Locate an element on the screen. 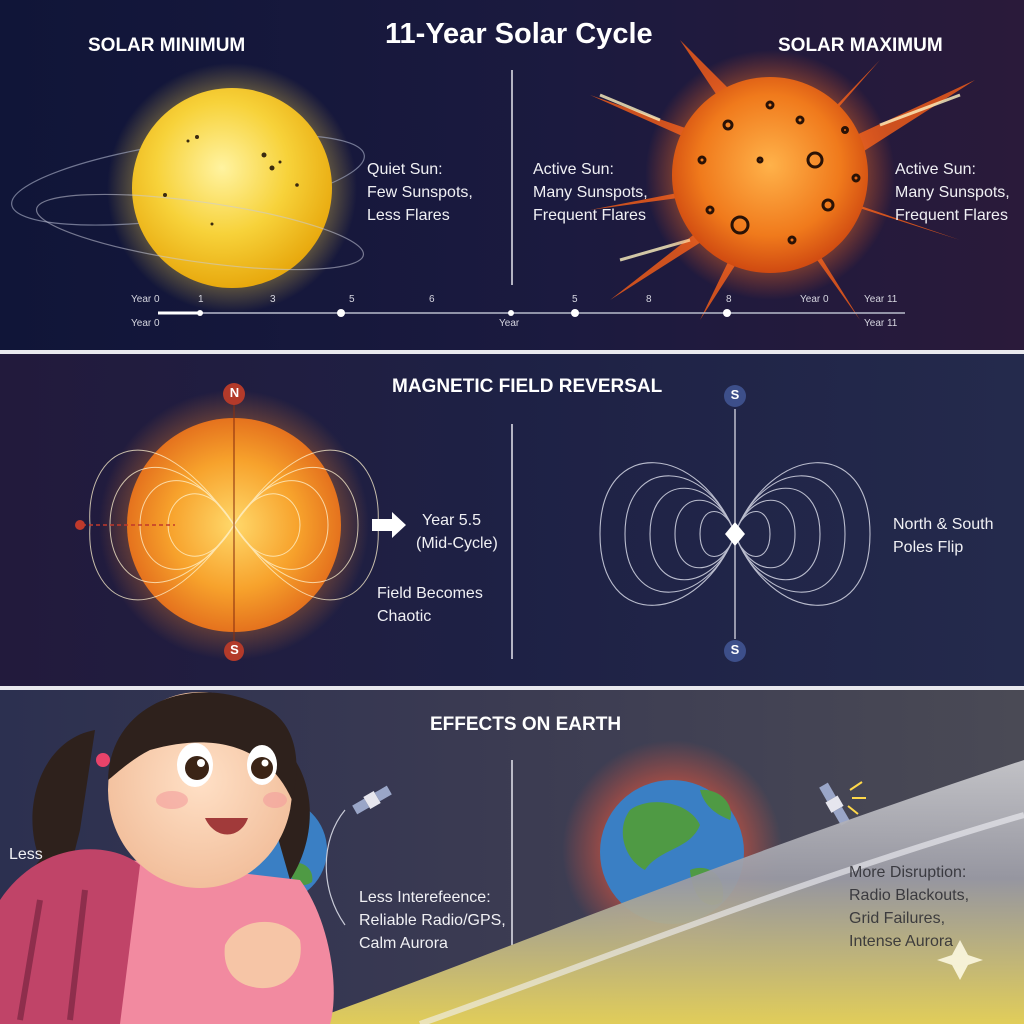  satellite-storm-icon is located at coordinates (834, 804).